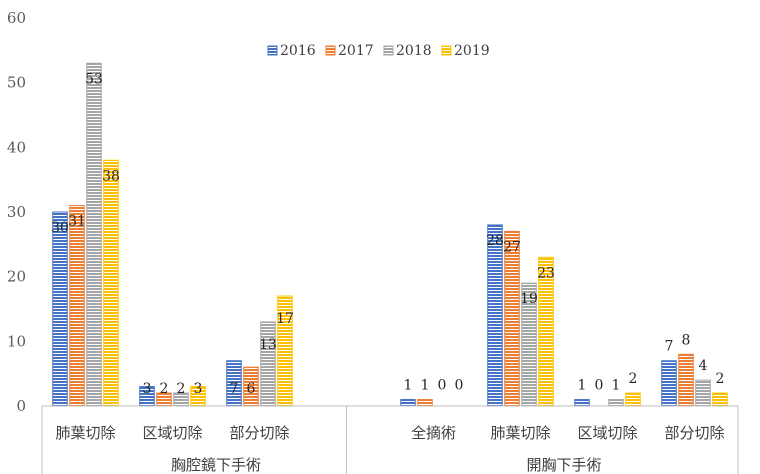 Image resolution: width=760 pixels, height=474 pixels. Describe the element at coordinates (268, 345) in the screenshot. I see `data-label: 13` at that location.